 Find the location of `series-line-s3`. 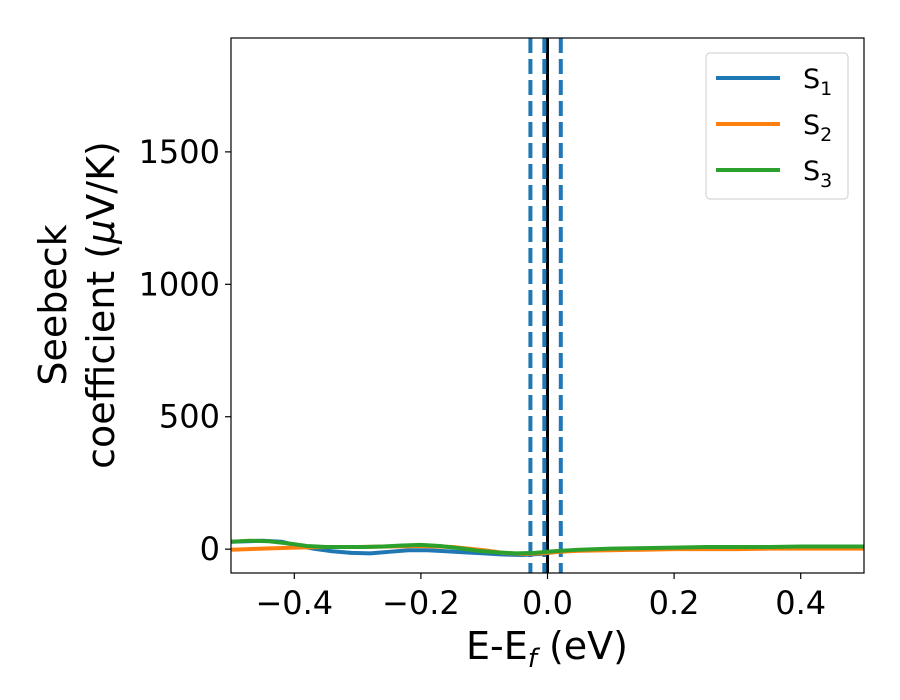

series-line-s3 is located at coordinates (547, 547).